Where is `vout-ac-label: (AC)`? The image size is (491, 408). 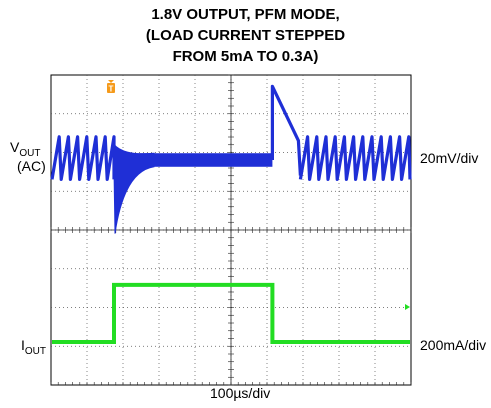 vout-ac-label: (AC) is located at coordinates (31, 166).